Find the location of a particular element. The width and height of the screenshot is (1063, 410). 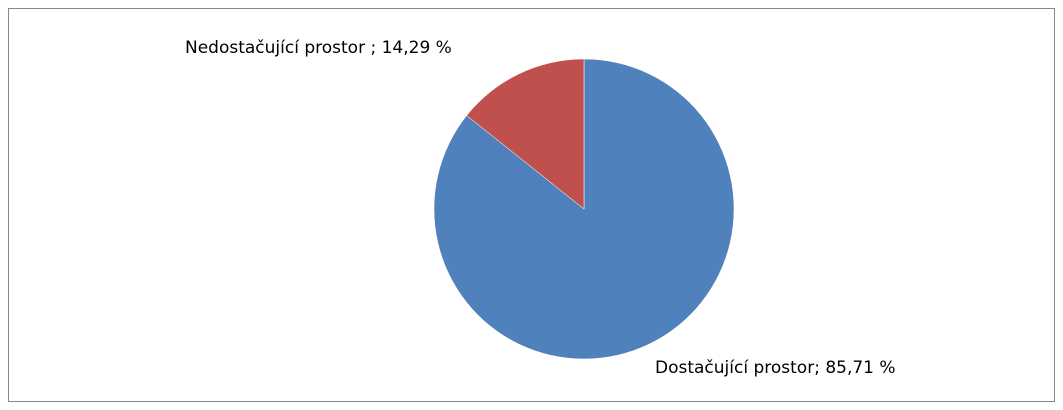

pie-slice is located at coordinates (525, 134).